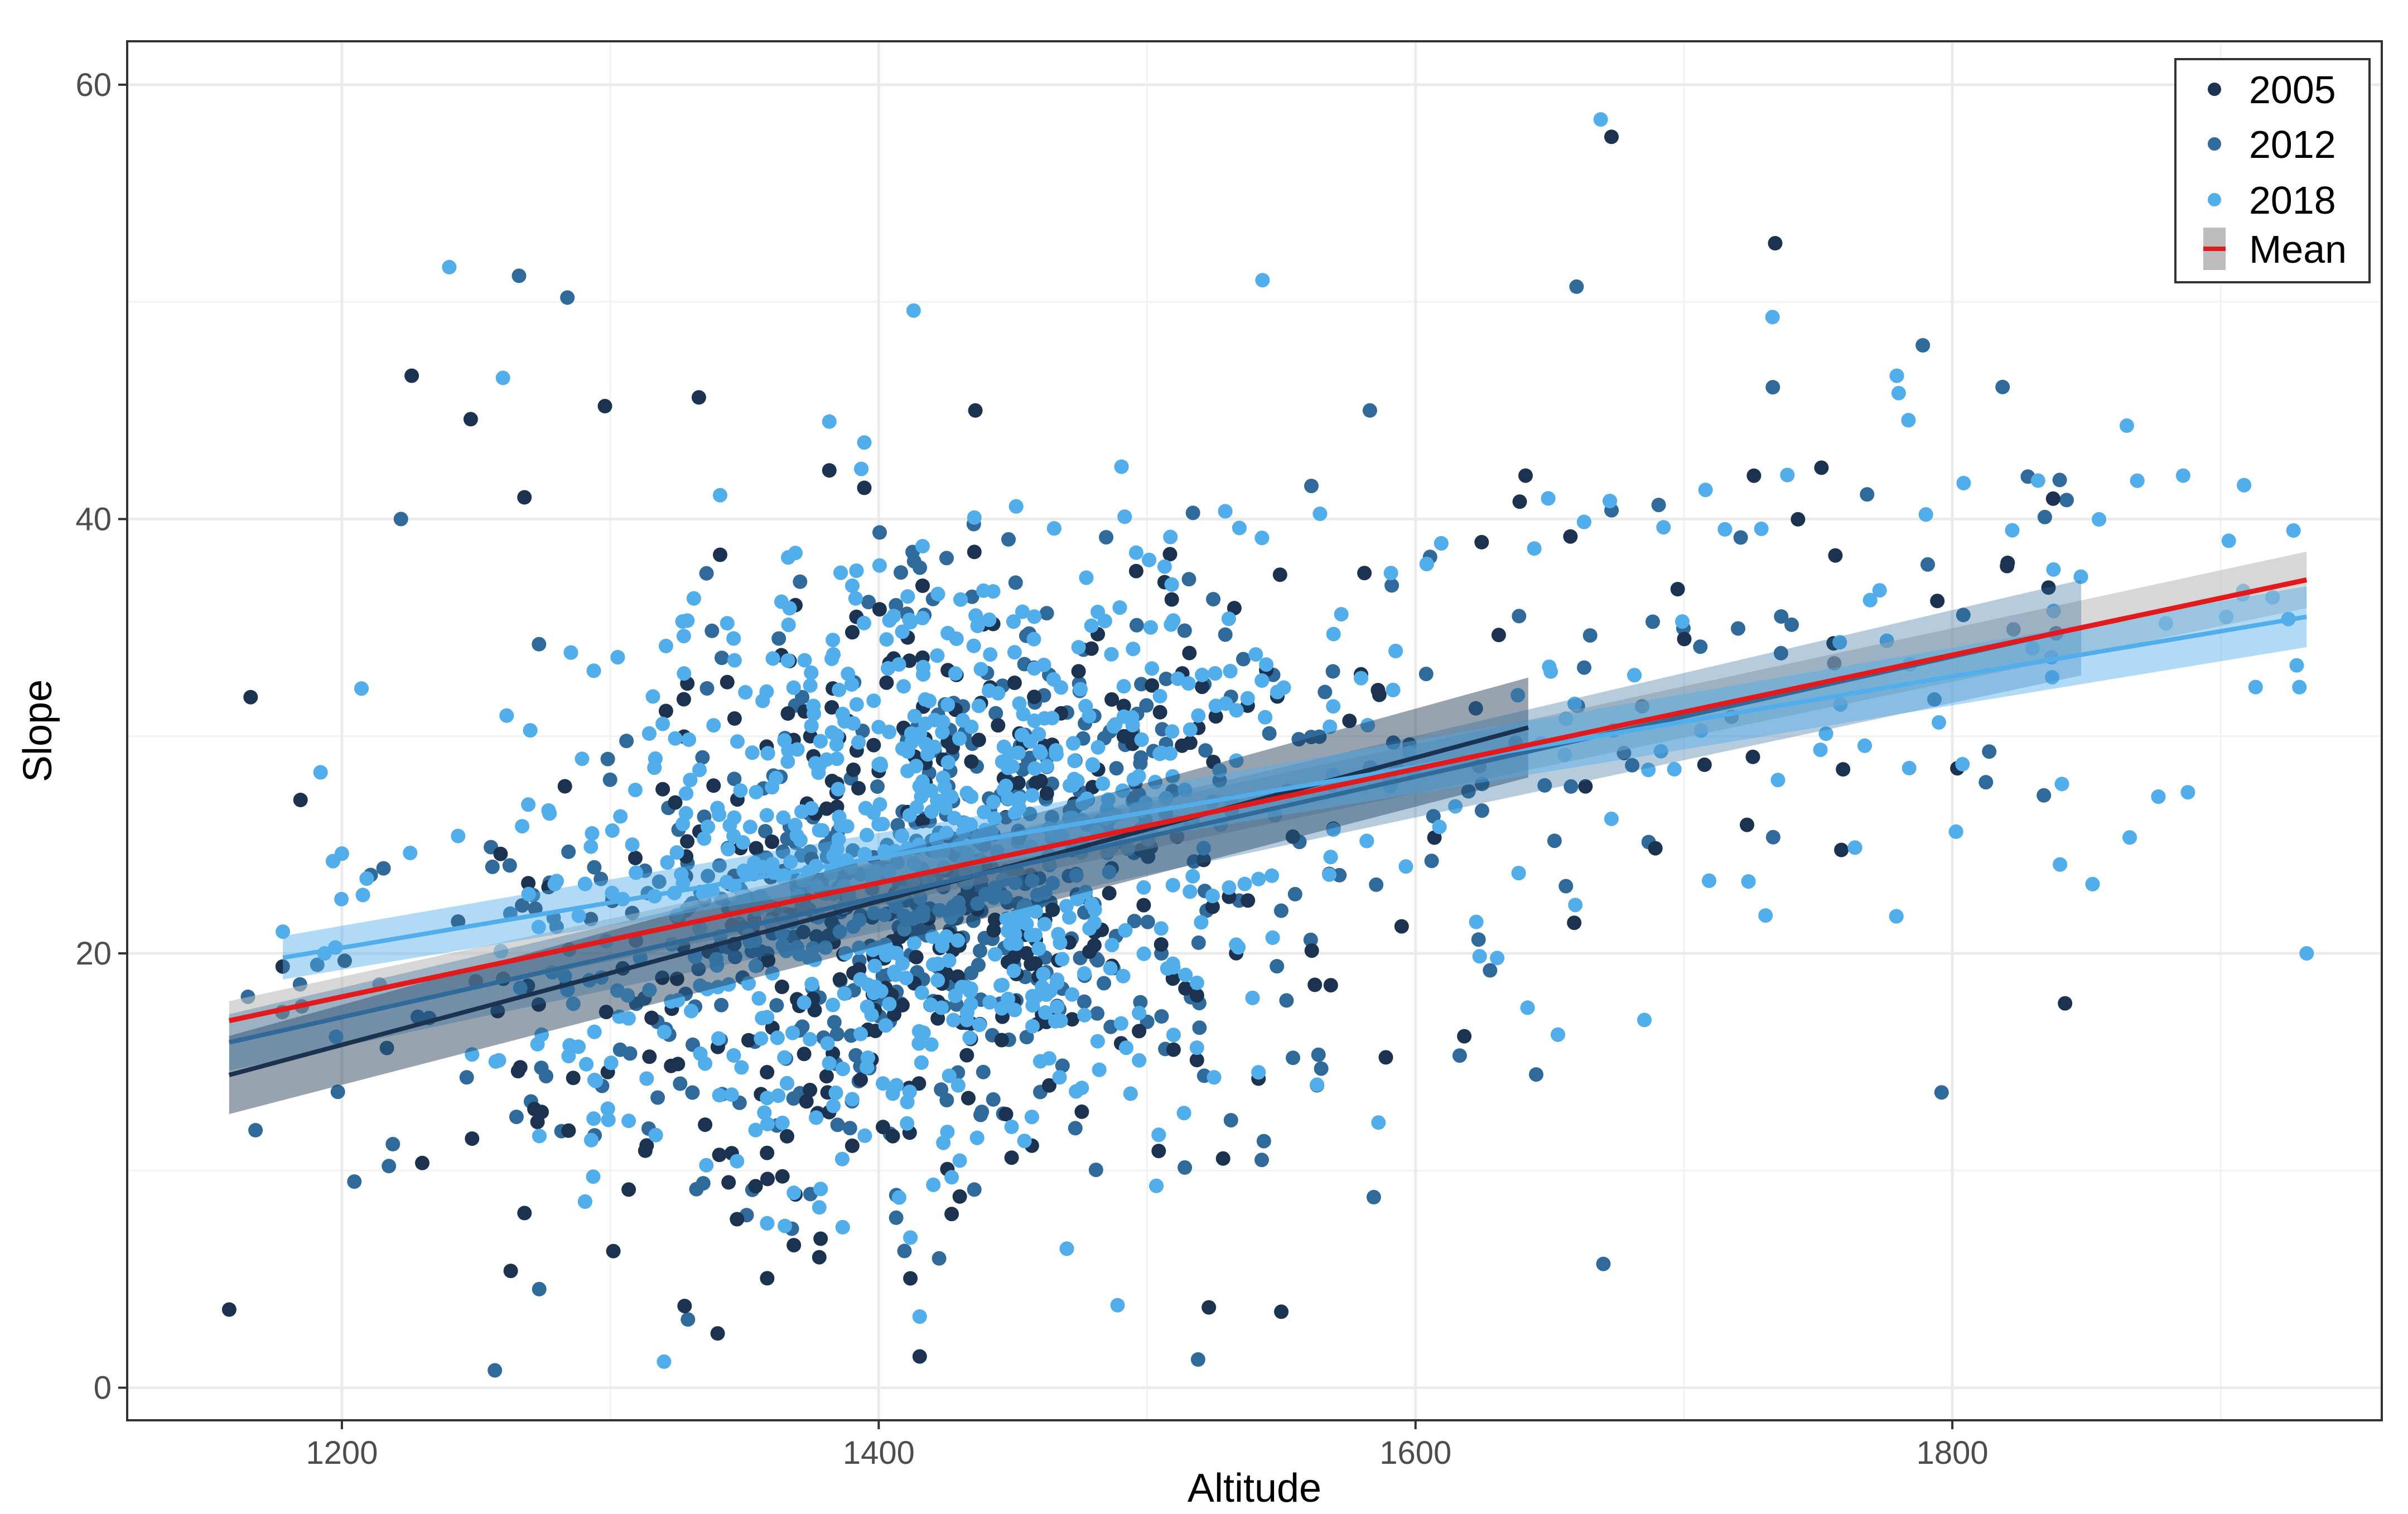 Image resolution: width=2408 pixels, height=1514 pixels. What do you see at coordinates (2292, 200) in the screenshot?
I see `legend-label-2018: 2018` at bounding box center [2292, 200].